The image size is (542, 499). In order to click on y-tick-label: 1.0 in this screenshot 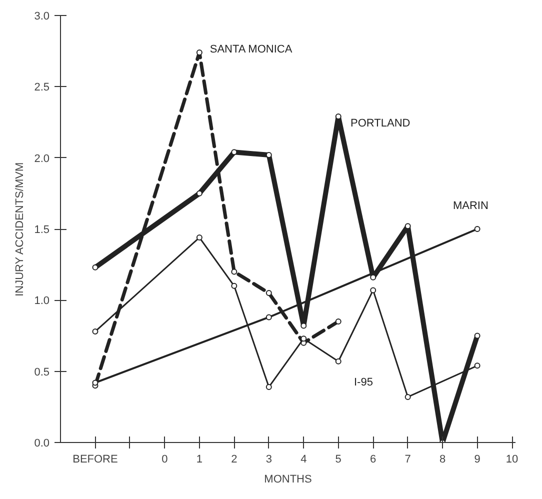, I will do `click(42, 301)`.